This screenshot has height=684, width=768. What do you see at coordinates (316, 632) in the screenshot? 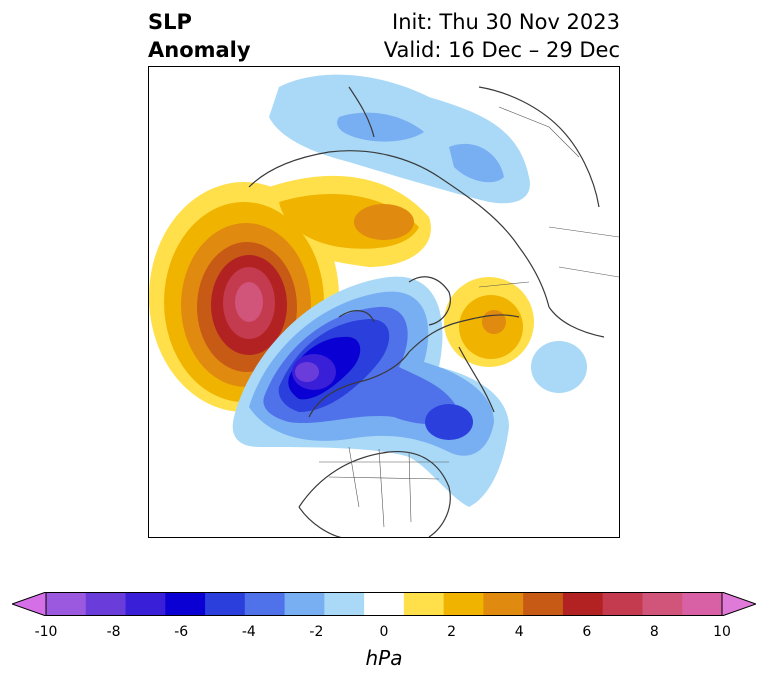
I see `colorbar-tick-label: -2` at bounding box center [316, 632].